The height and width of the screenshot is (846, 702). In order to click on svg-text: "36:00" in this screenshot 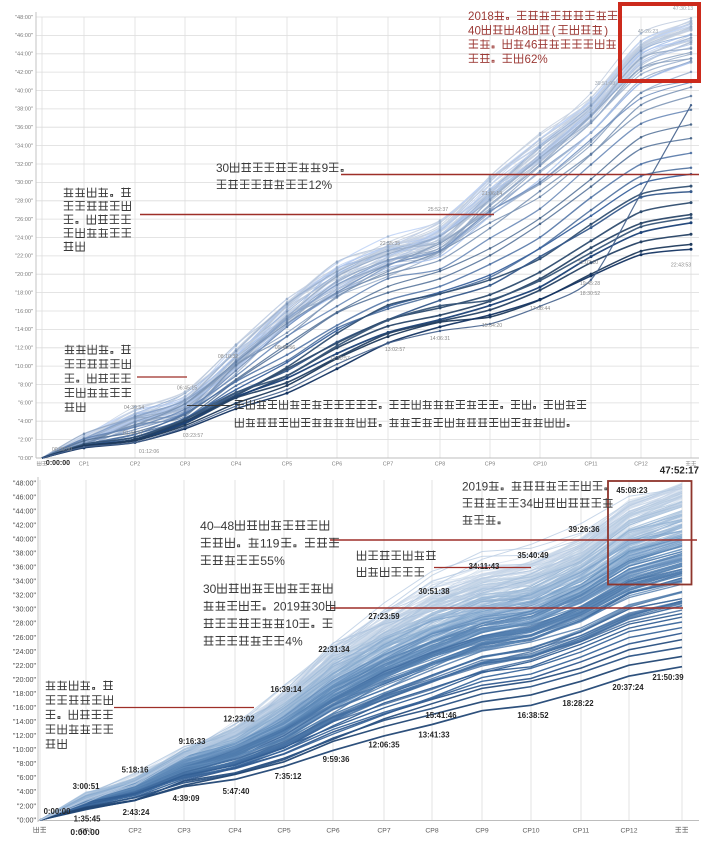, I will do `click(24, 128)`.